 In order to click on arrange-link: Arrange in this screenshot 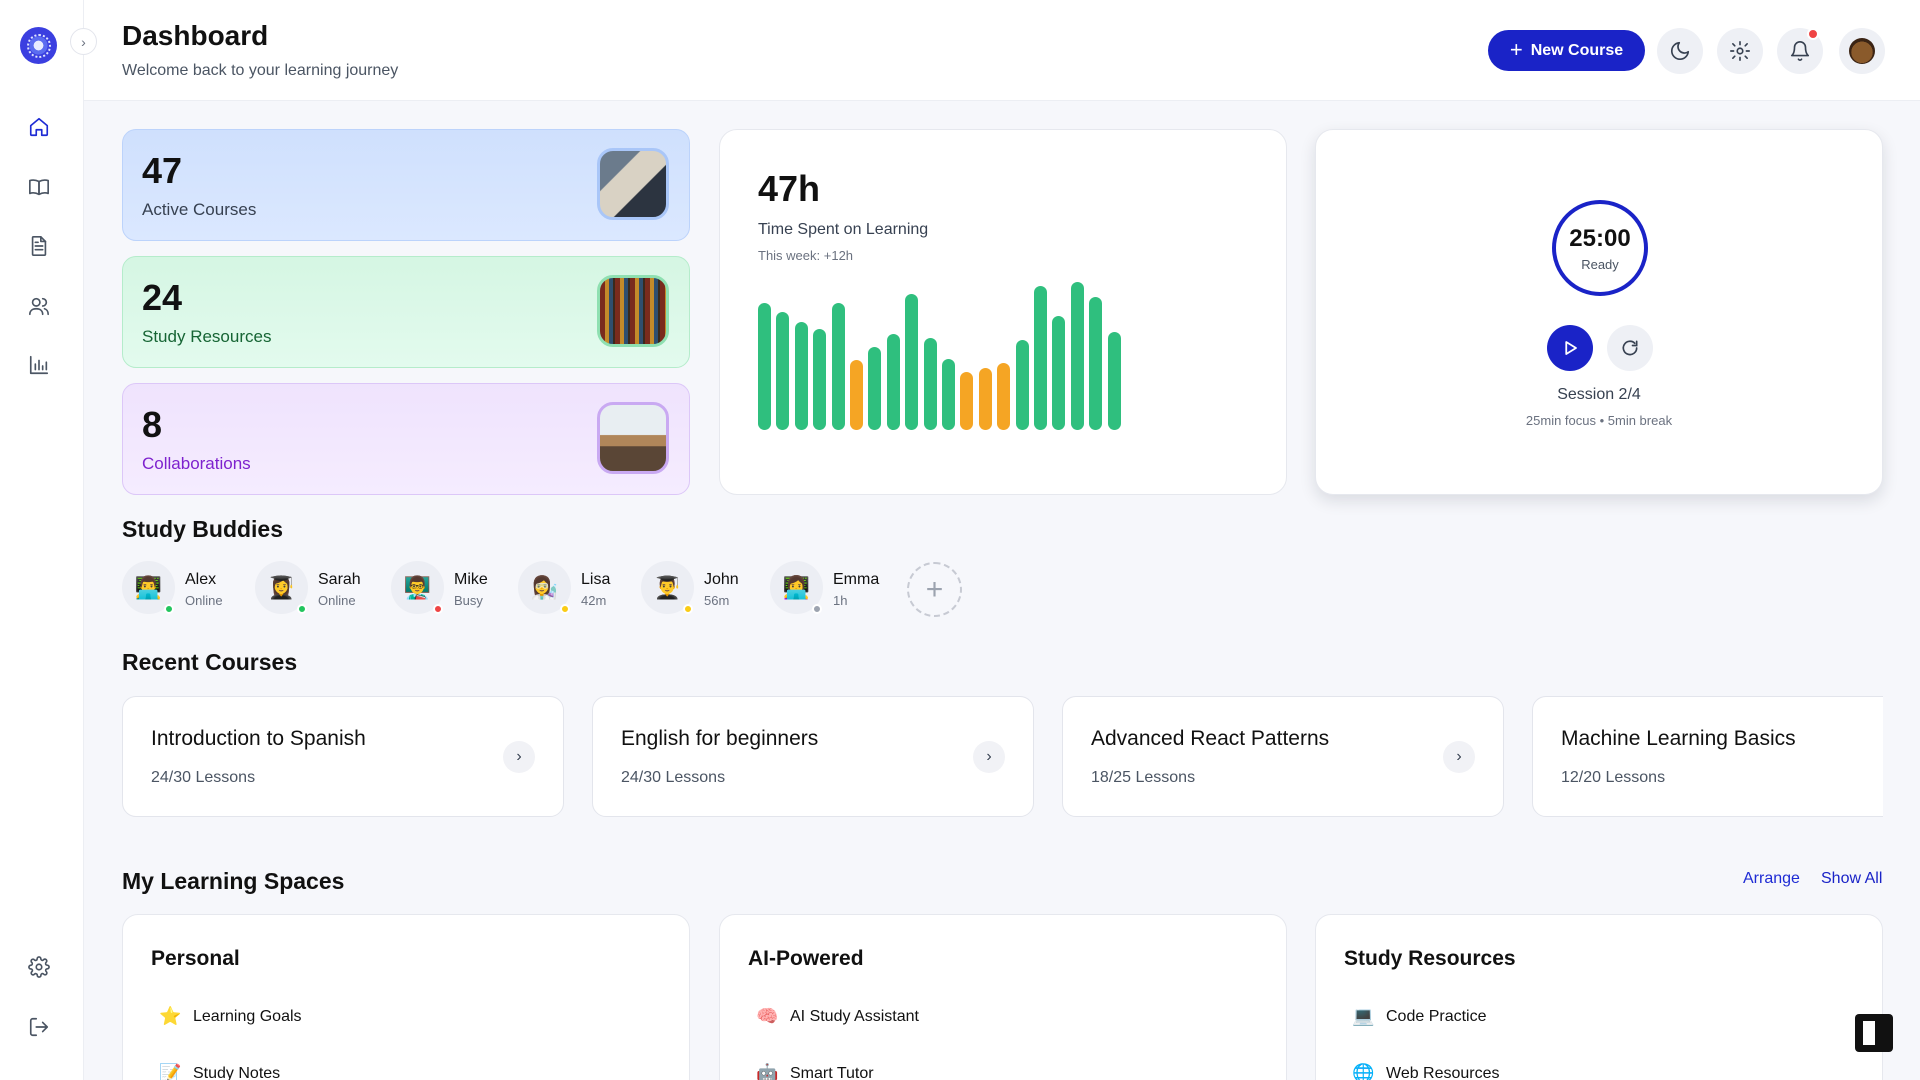, I will do `click(1771, 878)`.